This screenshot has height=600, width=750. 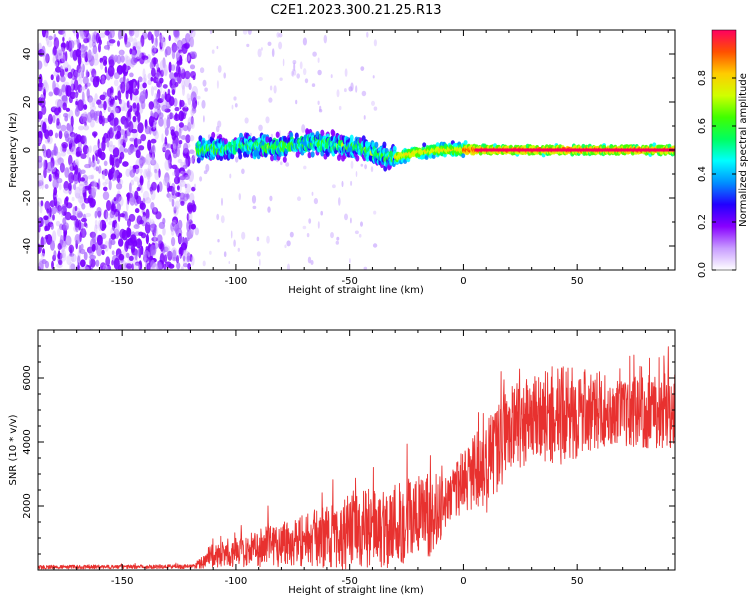 What do you see at coordinates (122, 581) in the screenshot?
I see `snr-x-tick-label: -150` at bounding box center [122, 581].